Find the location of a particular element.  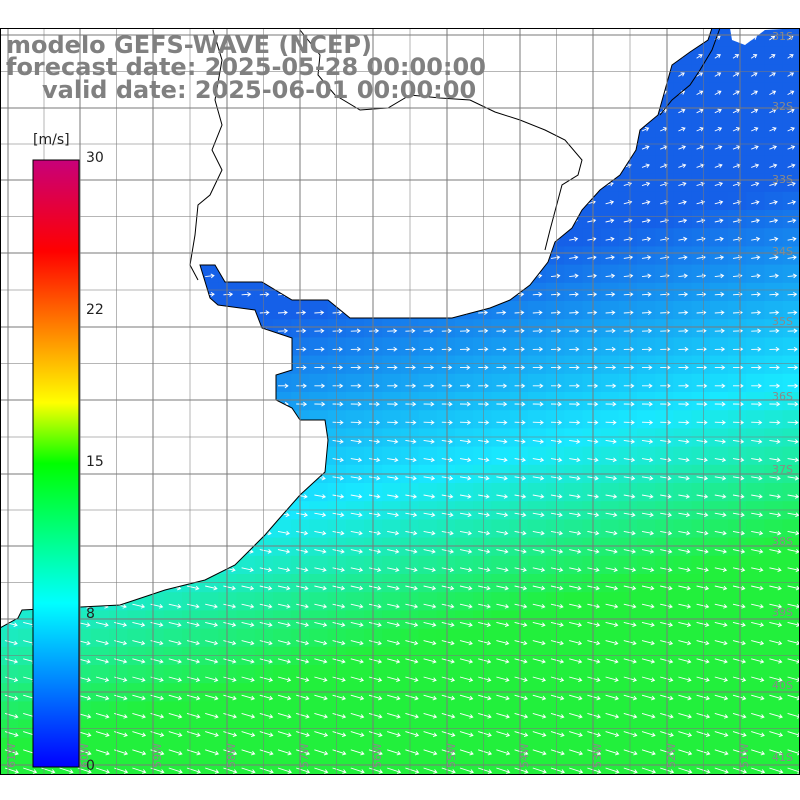

title-valid-date: valid date: 2025-06-01 00:00:00 is located at coordinates (259, 90).